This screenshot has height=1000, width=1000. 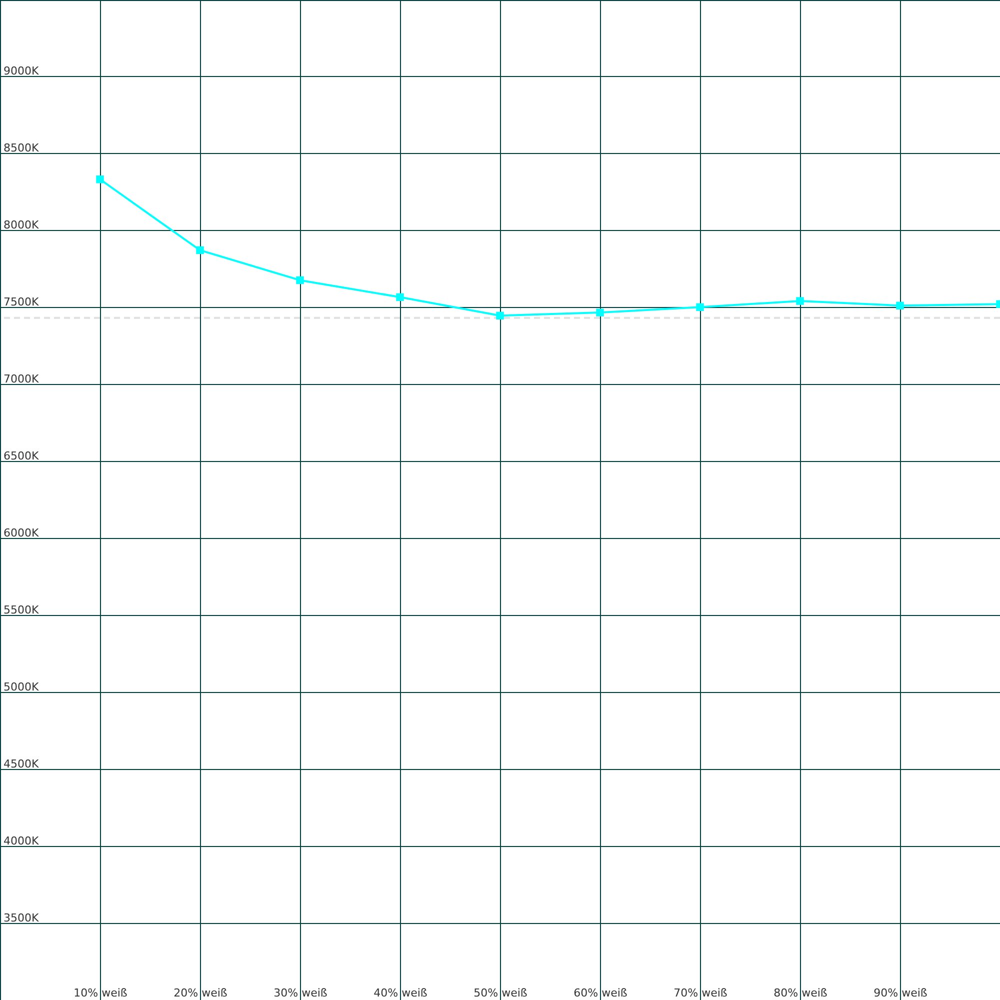 What do you see at coordinates (401, 993) in the screenshot?
I see `x-tick-label: 40% weiß` at bounding box center [401, 993].